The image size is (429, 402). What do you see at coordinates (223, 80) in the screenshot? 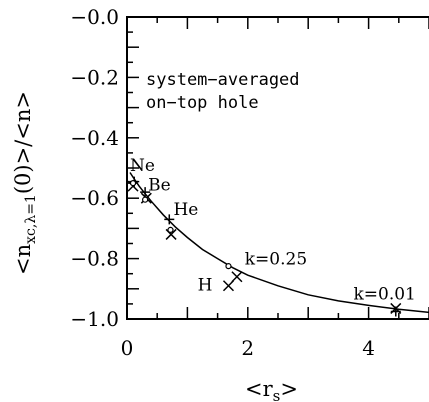
I see `annotation-line-1: system−averaged` at bounding box center [223, 80].